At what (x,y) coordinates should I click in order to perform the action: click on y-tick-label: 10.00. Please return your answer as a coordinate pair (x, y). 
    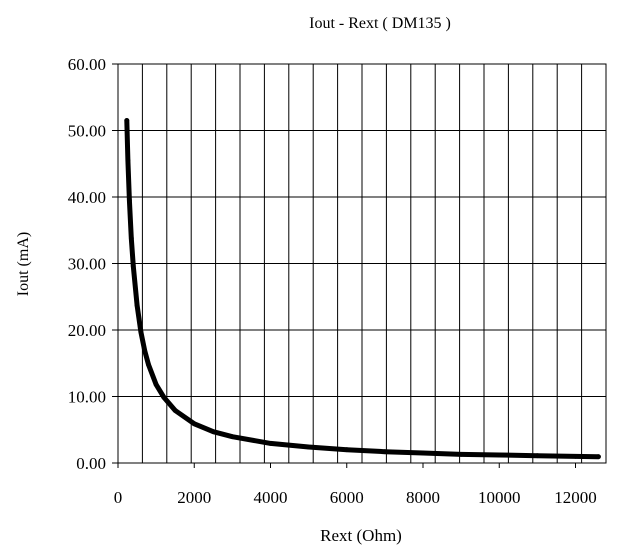
    Looking at the image, I should click on (87, 397).